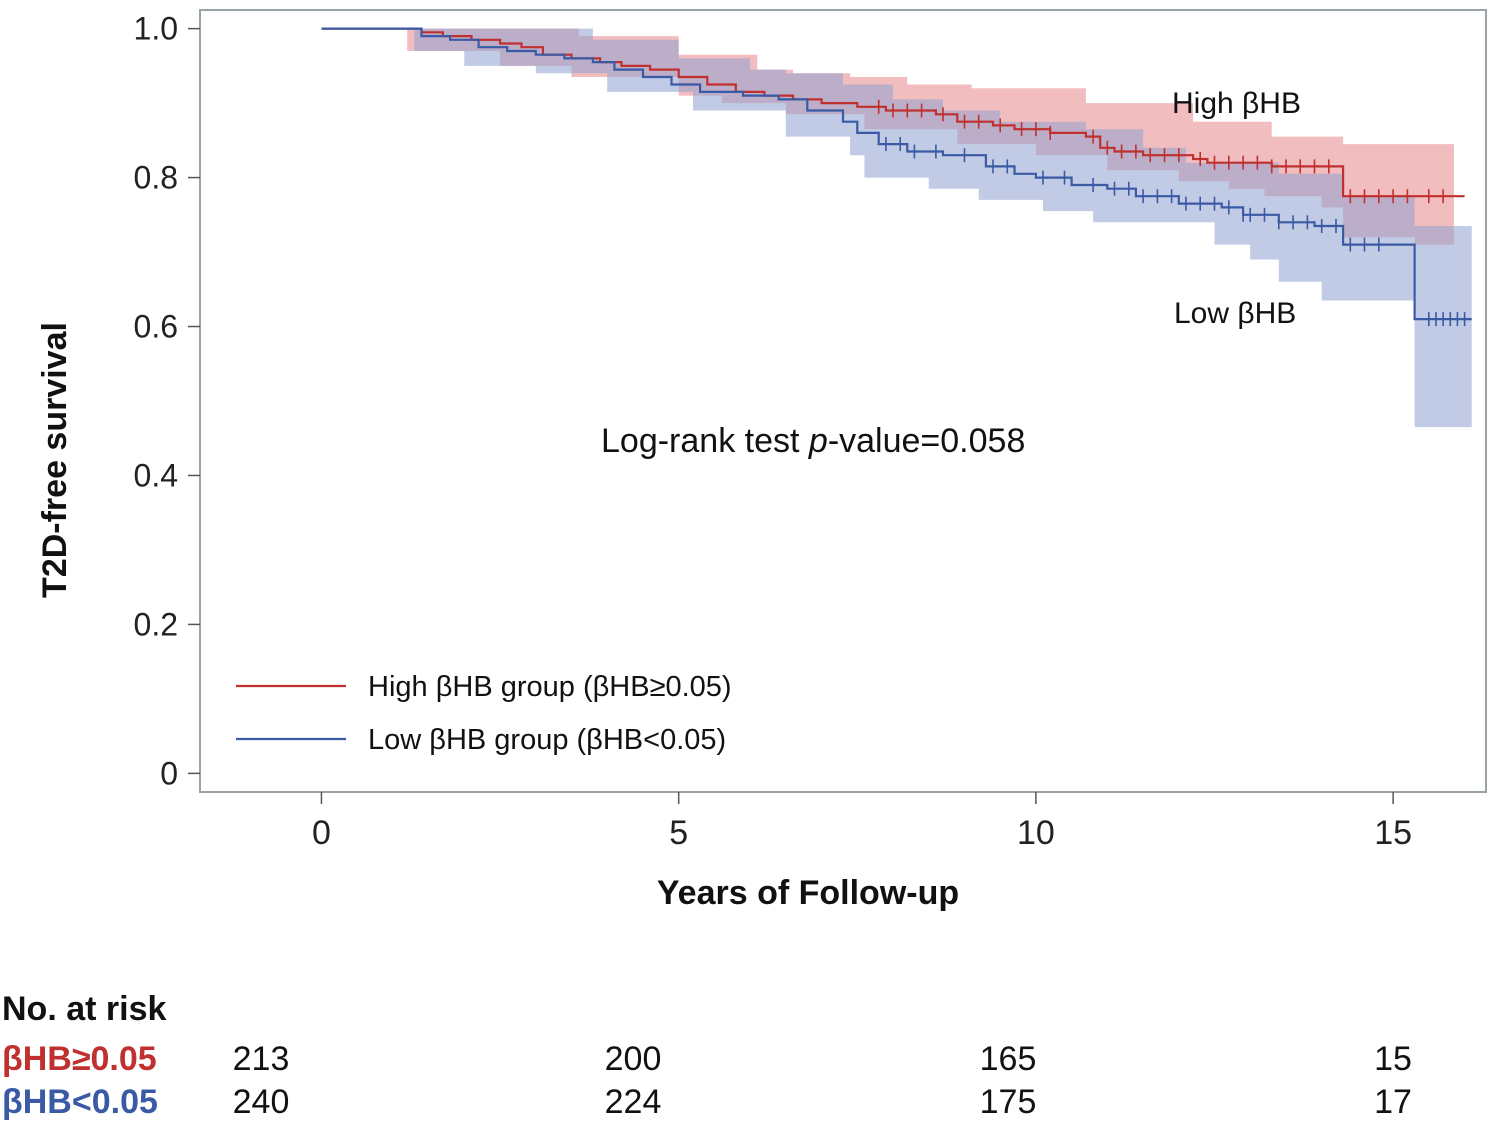 The image size is (1500, 1125). Describe the element at coordinates (84, 1009) in the screenshot. I see `risk-table-title: No. at risk` at that location.